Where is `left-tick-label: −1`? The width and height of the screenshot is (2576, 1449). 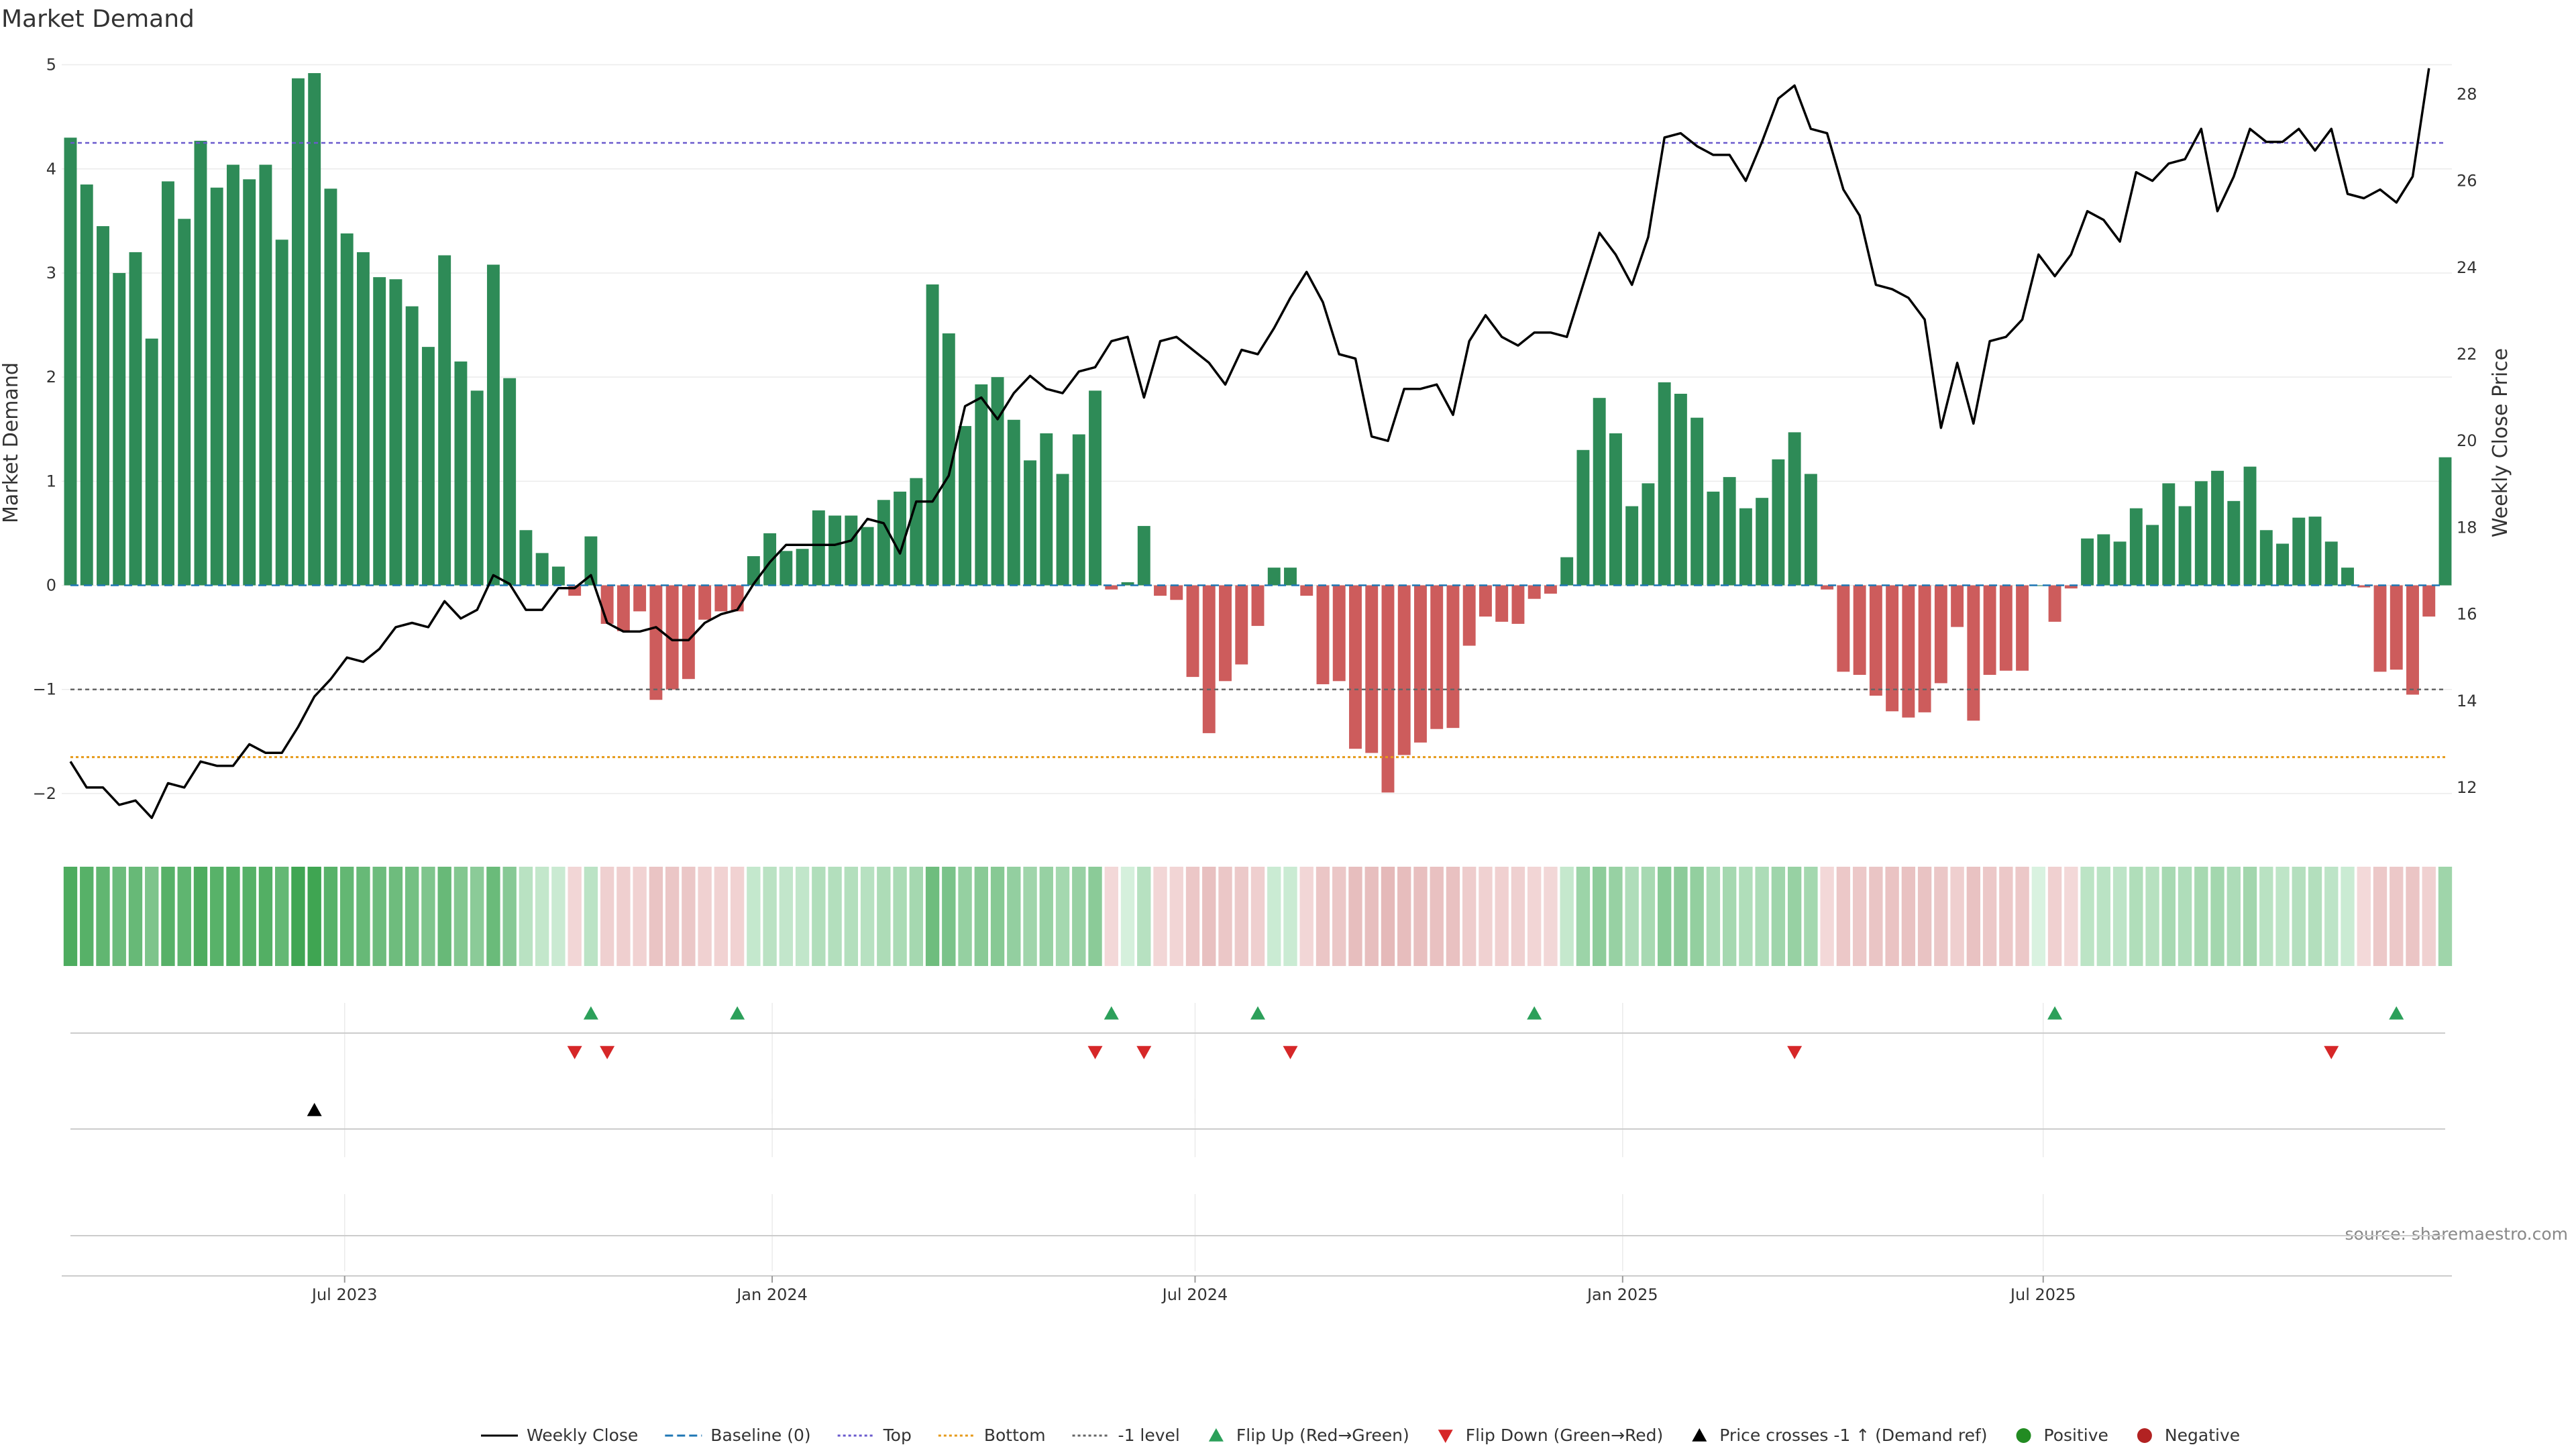 left-tick-label: −1 is located at coordinates (44, 689).